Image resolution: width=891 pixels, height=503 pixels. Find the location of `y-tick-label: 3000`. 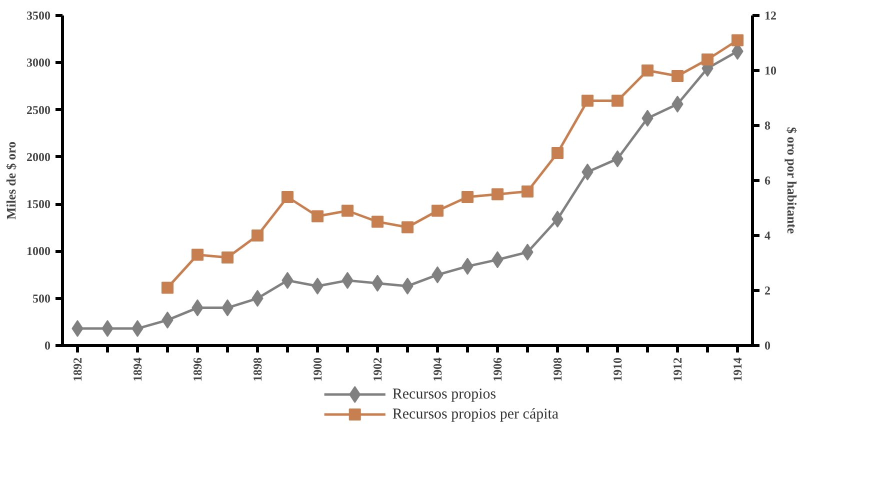

y-tick-label: 3000 is located at coordinates (38, 63).